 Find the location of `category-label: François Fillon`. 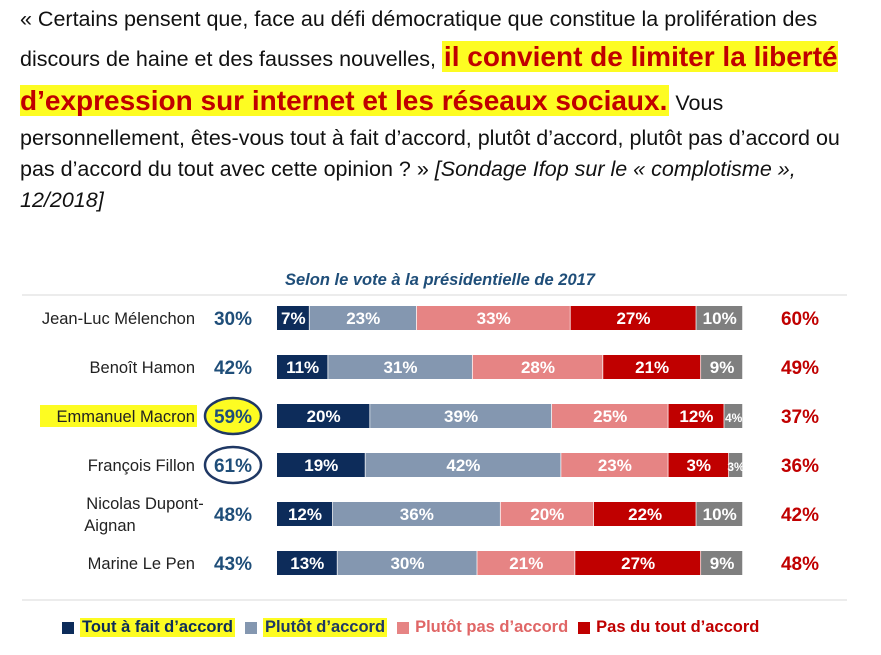

category-label: François Fillon is located at coordinates (141, 466).